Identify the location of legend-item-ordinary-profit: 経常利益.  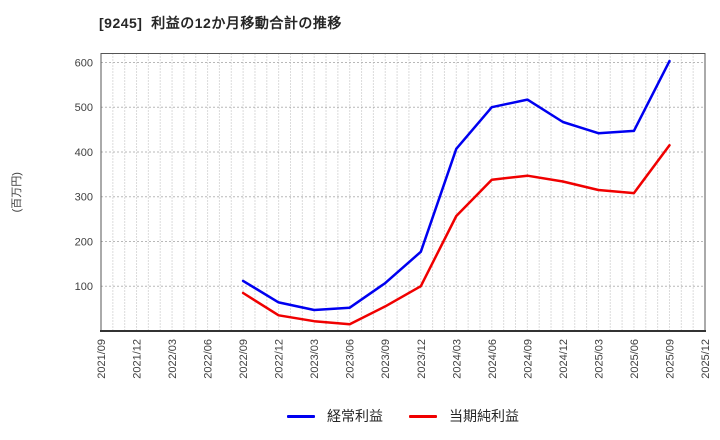
(335, 416).